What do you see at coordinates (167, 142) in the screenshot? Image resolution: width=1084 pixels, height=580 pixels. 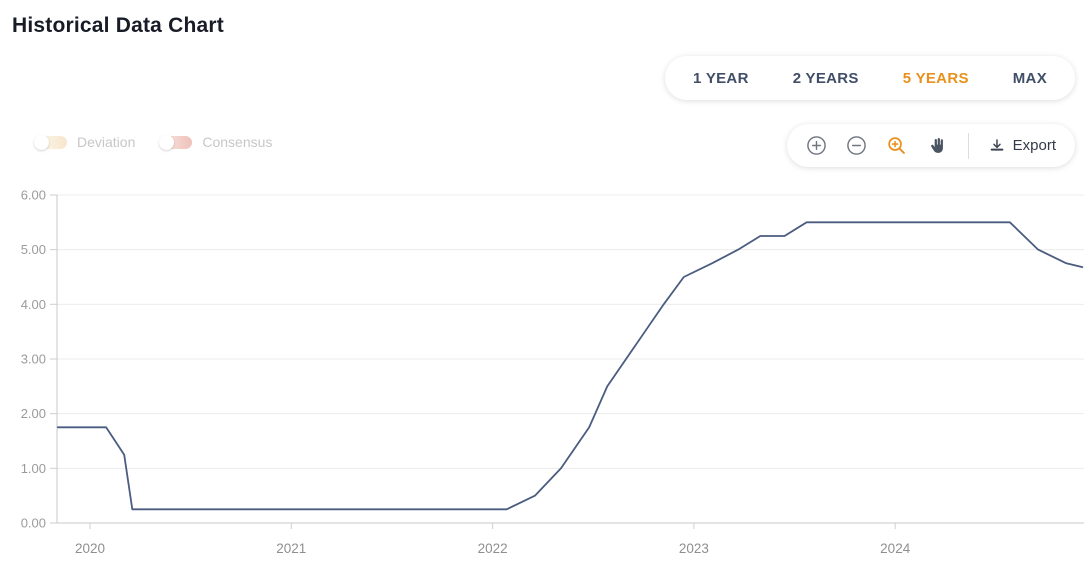 I see `consensus-toggle-knob` at bounding box center [167, 142].